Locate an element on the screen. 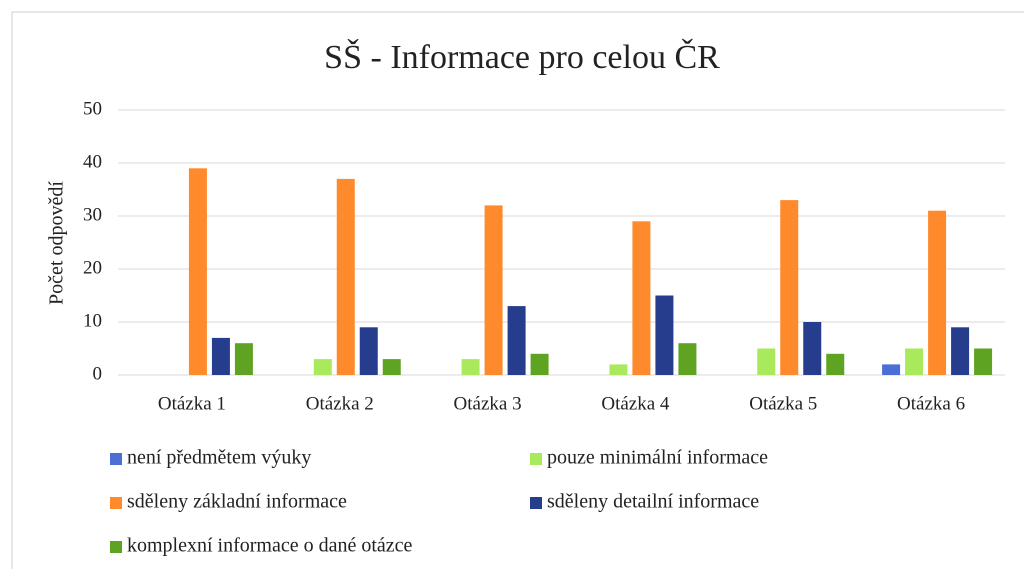  chart-title: SŠ - Informace pro celou ČR is located at coordinates (522, 57).